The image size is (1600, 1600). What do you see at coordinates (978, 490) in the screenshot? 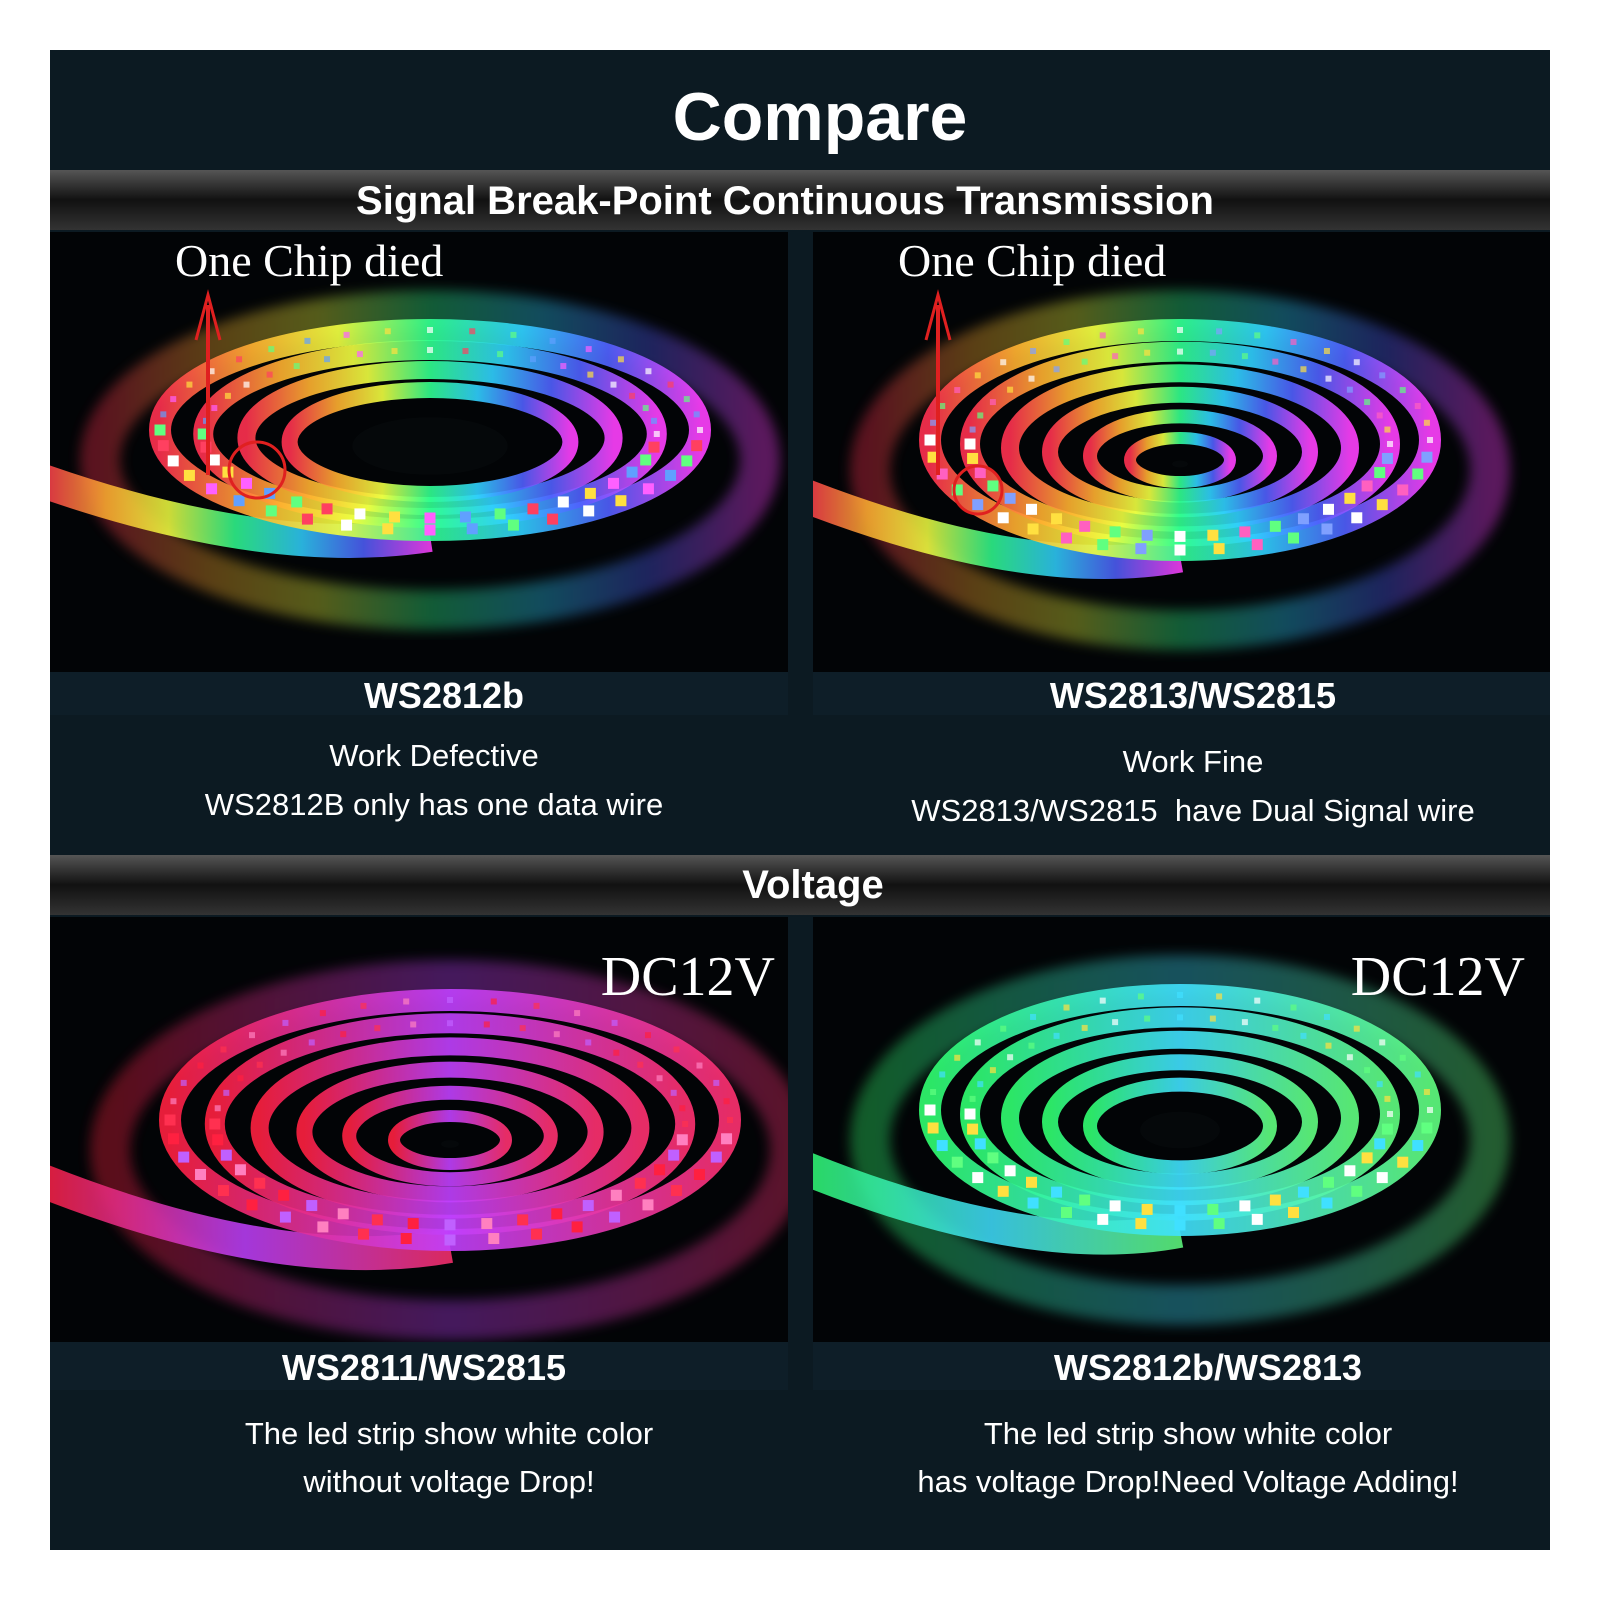
I see `highlight-circle` at bounding box center [978, 490].